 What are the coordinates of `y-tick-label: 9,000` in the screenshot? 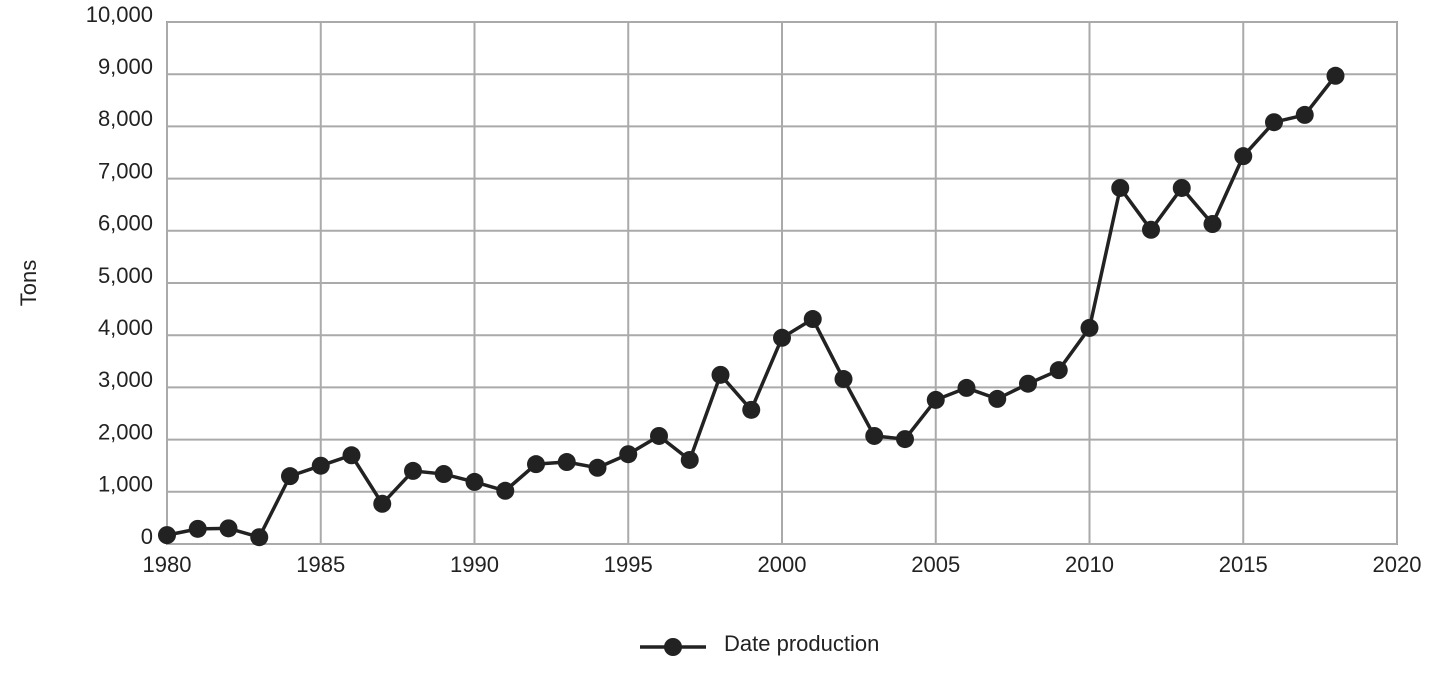 It's located at (125, 66).